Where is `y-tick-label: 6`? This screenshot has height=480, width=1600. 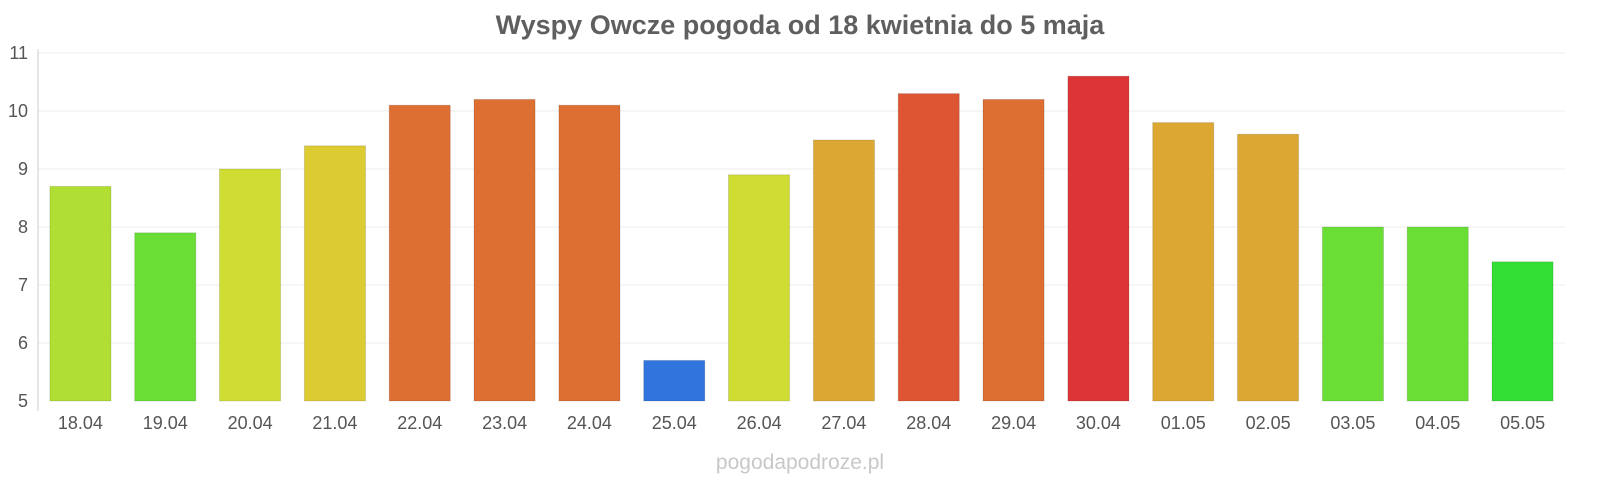 y-tick-label: 6 is located at coordinates (23, 343).